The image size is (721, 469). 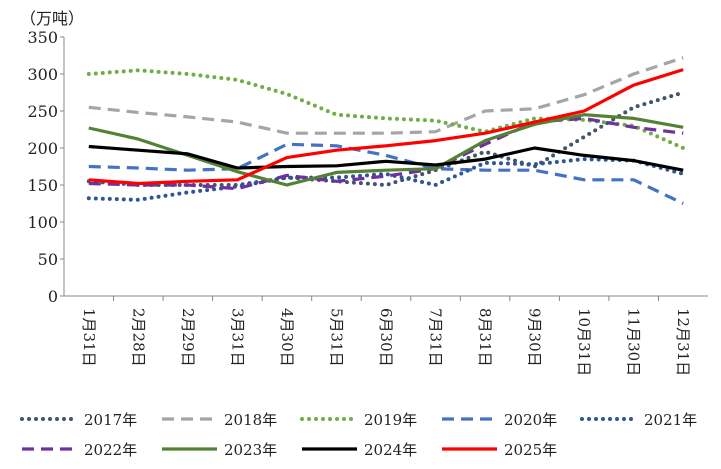 What do you see at coordinates (359, 450) in the screenshot?
I see `legend-item: 2024年` at bounding box center [359, 450].